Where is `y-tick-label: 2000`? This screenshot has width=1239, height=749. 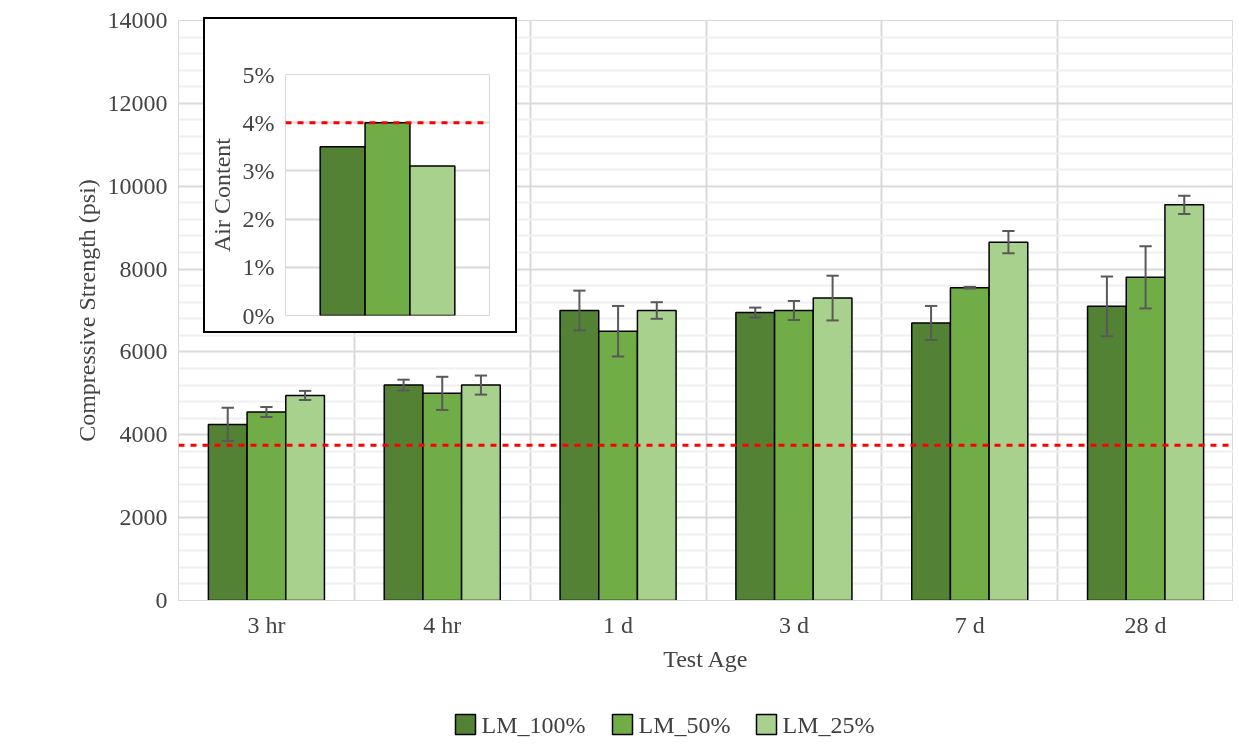 y-tick-label: 2000 is located at coordinates (143, 517).